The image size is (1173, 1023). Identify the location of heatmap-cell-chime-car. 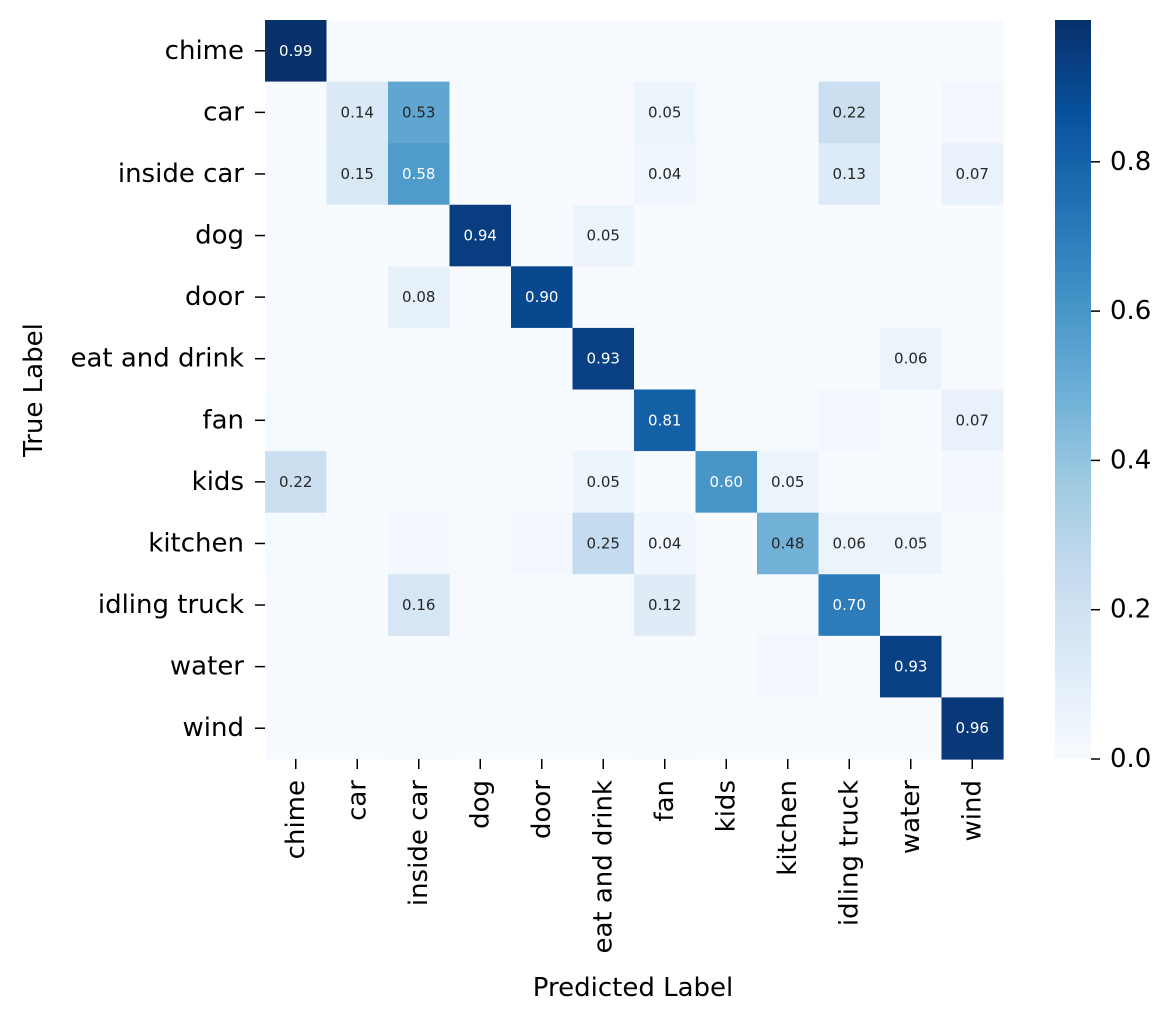
(357, 51).